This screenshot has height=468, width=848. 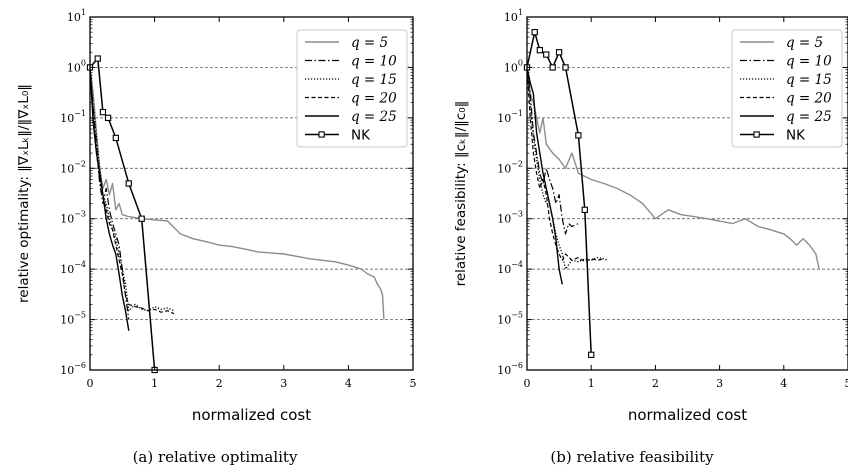 I want to click on series-line-dashdot, so click(x=552, y=151).